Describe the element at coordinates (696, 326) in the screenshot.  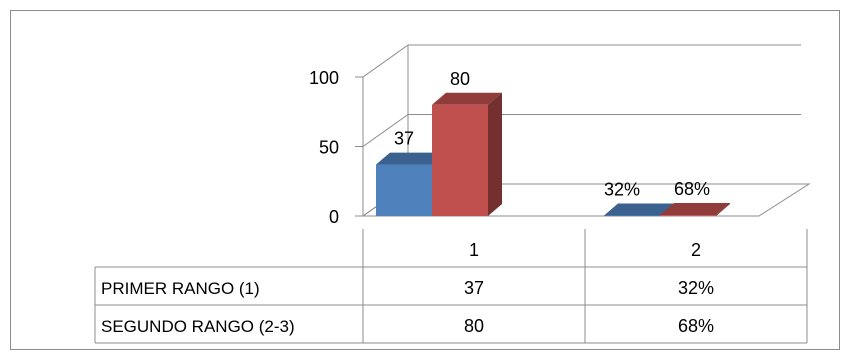
I see `table-cell: 68%` at that location.